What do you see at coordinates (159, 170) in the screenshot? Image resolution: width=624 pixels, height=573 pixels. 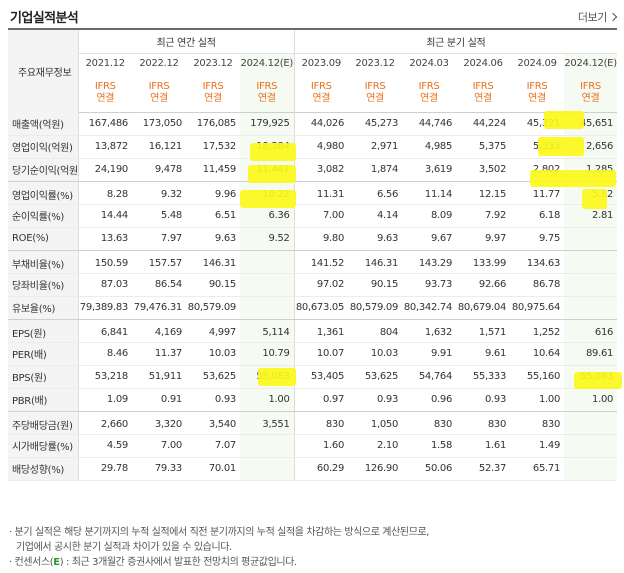 I see `value-cell: 9,478` at bounding box center [159, 170].